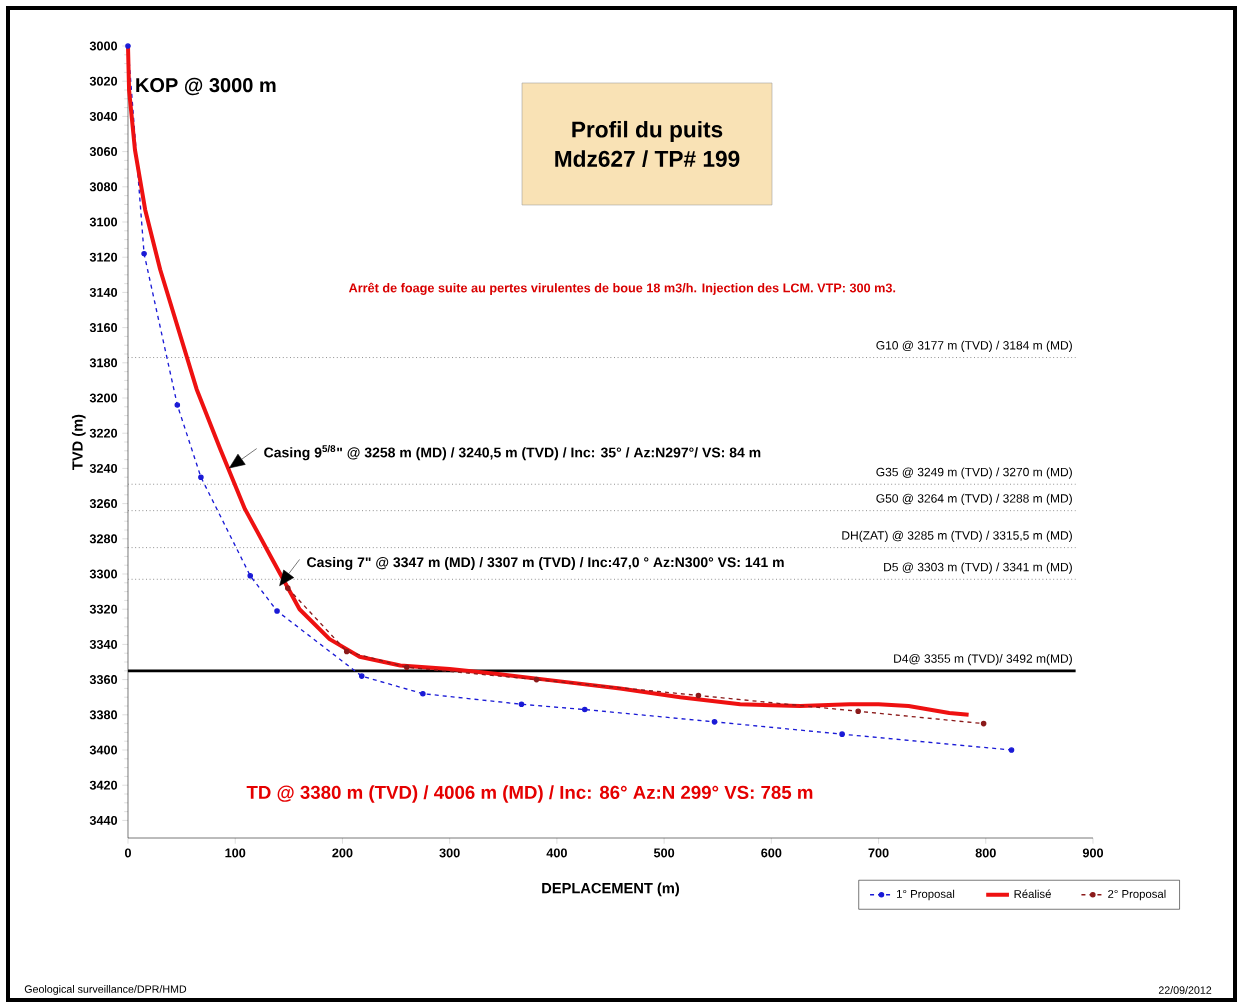 This screenshot has height=1008, width=1243. I want to click on y-tick-label: 3120, so click(103, 257).